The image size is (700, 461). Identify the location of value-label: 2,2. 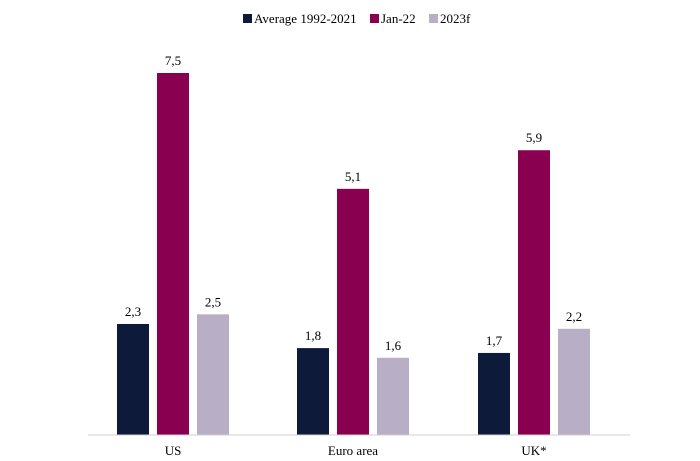
(574, 316).